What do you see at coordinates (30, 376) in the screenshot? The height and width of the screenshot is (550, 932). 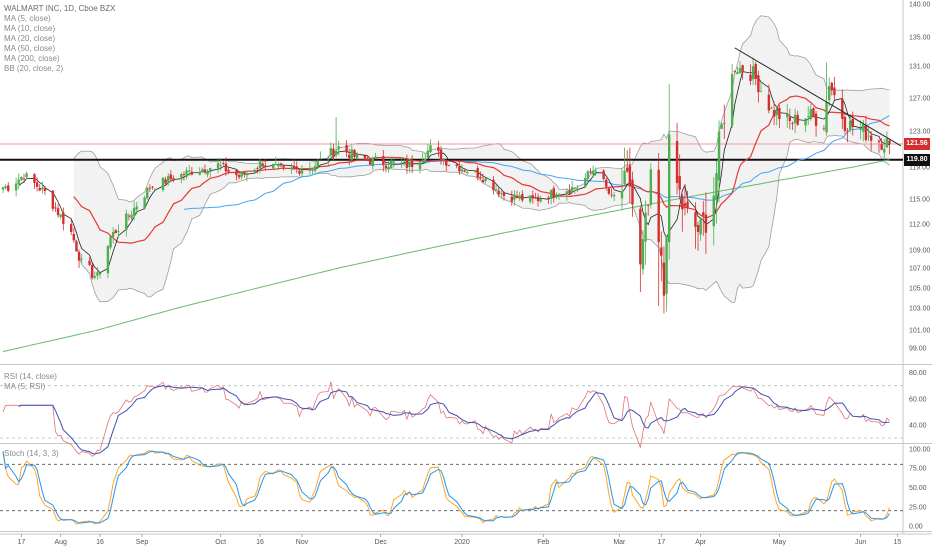 I see `study-rsi: RSI (14, close)` at bounding box center [30, 376].